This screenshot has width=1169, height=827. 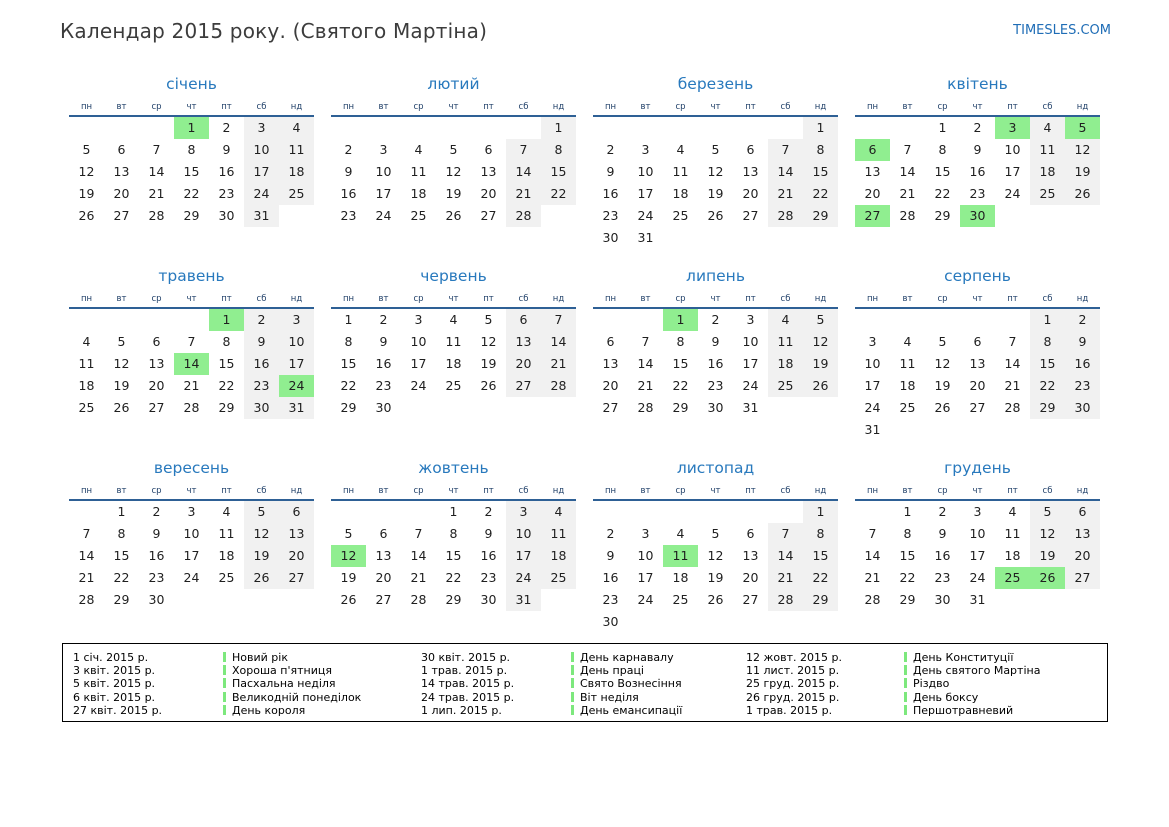 I want to click on day-cell: 7, so click(x=156, y=149).